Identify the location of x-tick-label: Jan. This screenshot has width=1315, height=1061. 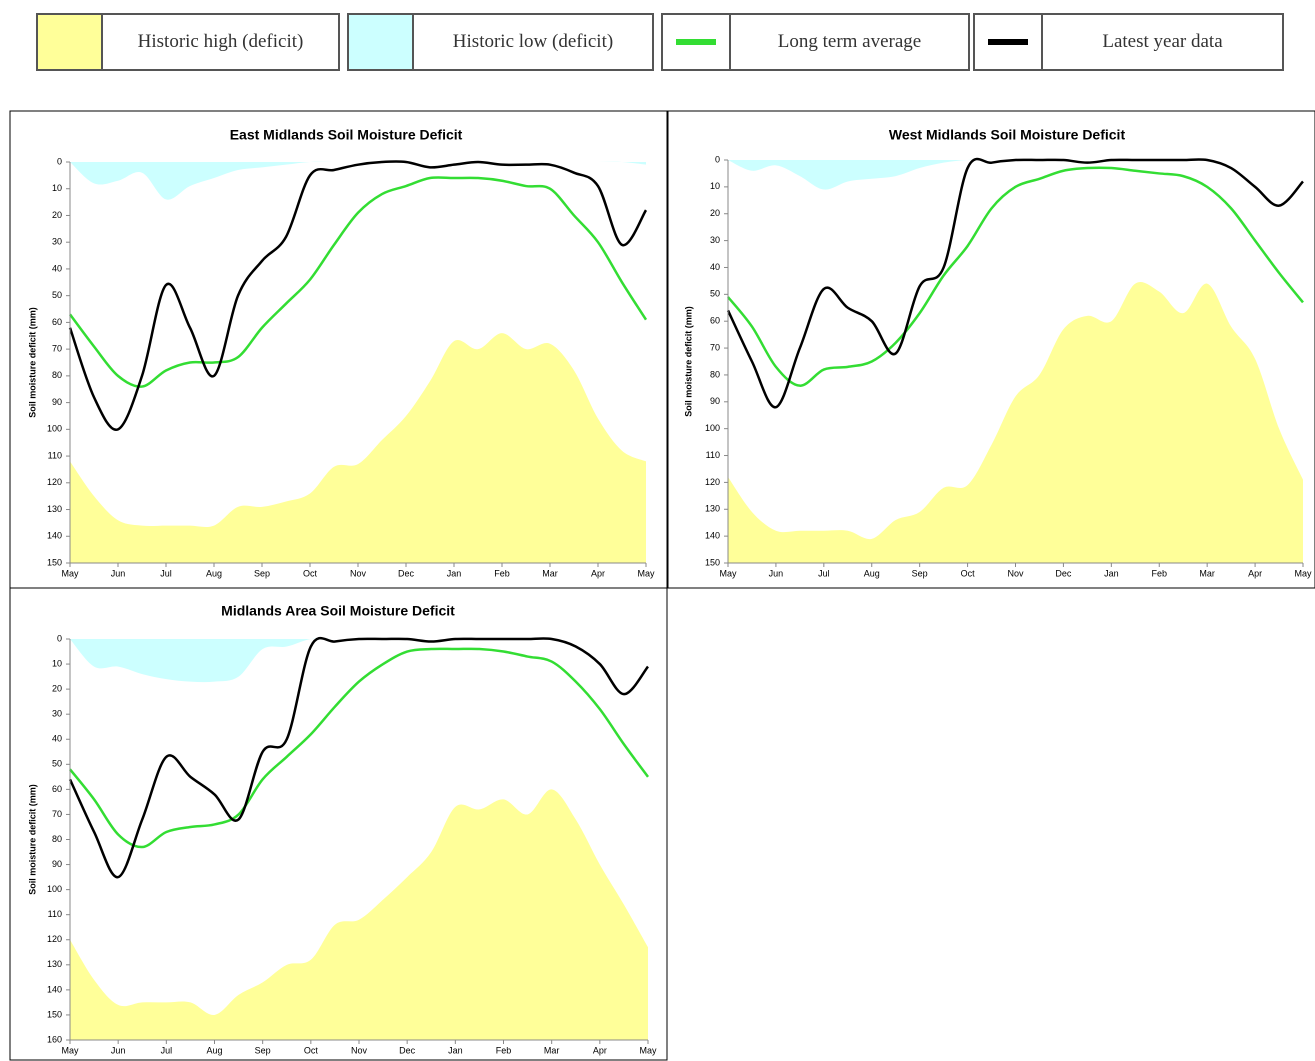
(454, 573).